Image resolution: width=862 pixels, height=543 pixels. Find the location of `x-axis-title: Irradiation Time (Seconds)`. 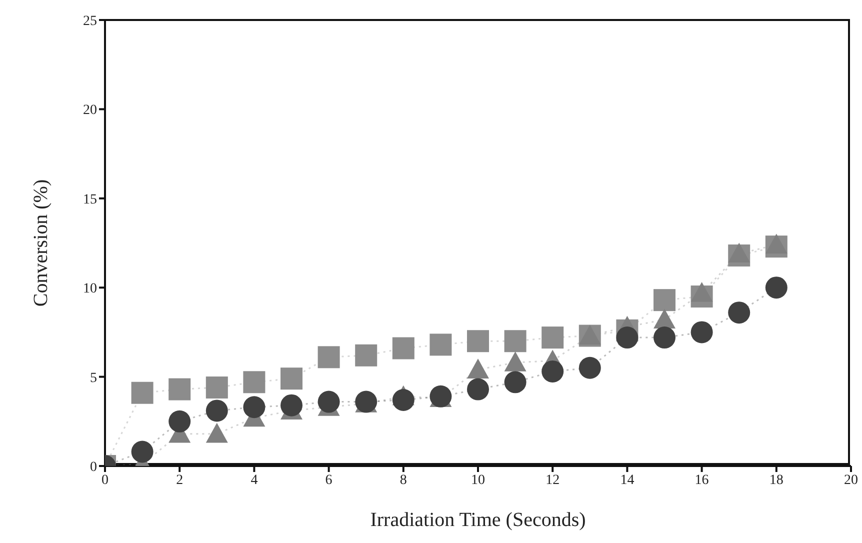

x-axis-title: Irradiation Time (Seconds) is located at coordinates (478, 520).